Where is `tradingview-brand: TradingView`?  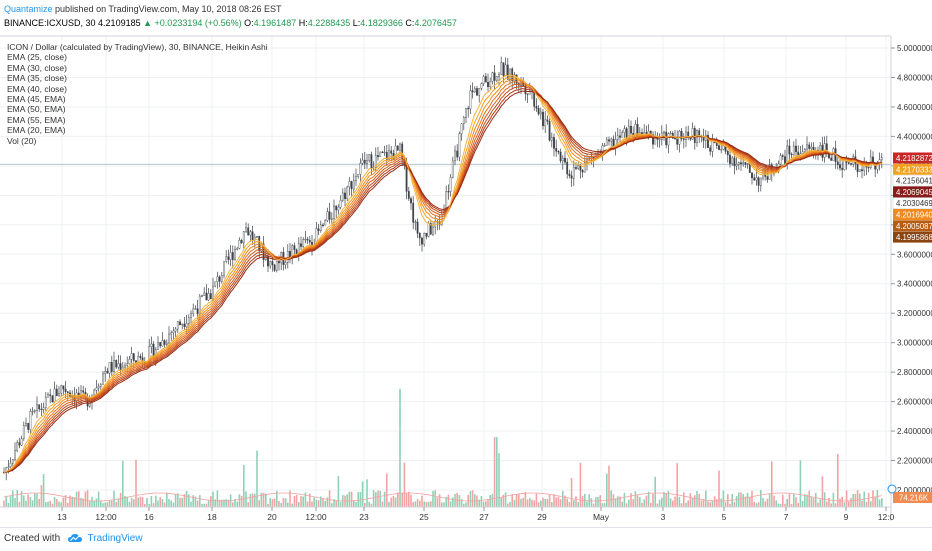 tradingview-brand: TradingView is located at coordinates (115, 538).